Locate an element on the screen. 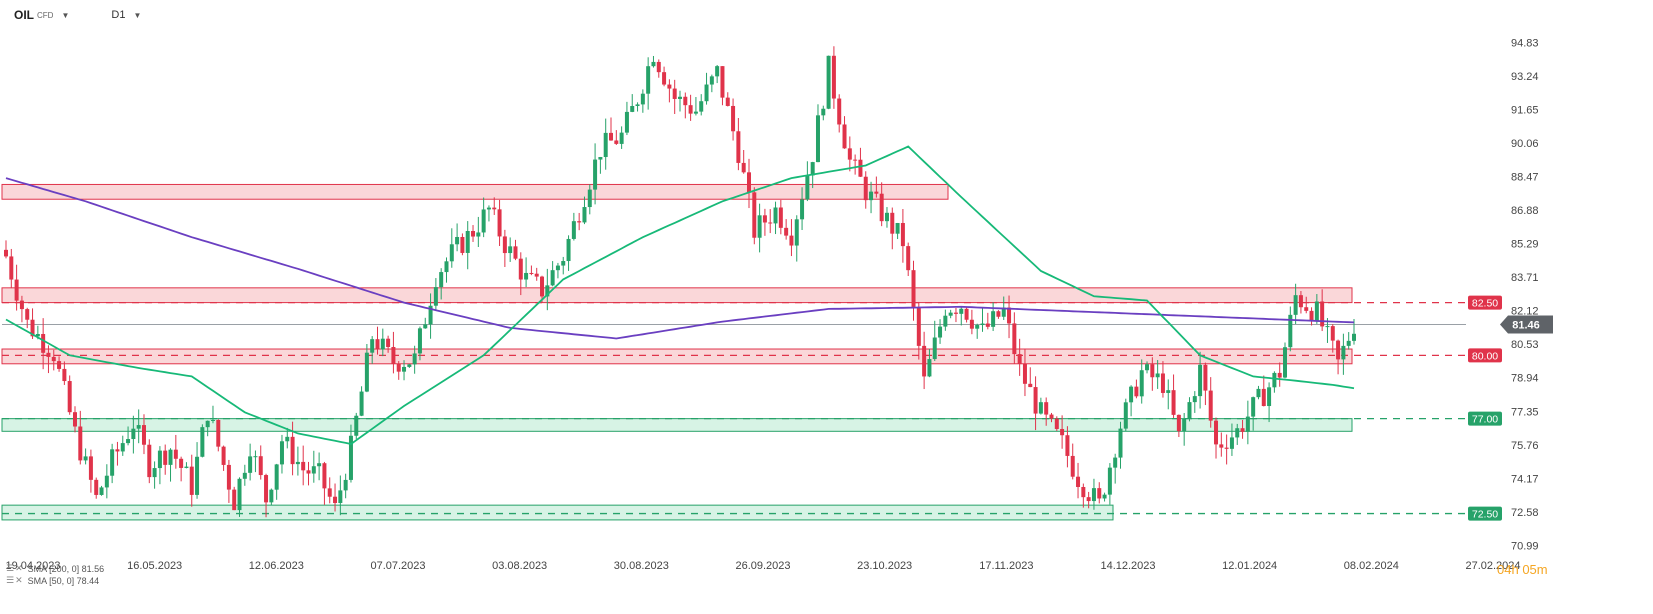  level-tag-label: 82.50 is located at coordinates (1485, 304).